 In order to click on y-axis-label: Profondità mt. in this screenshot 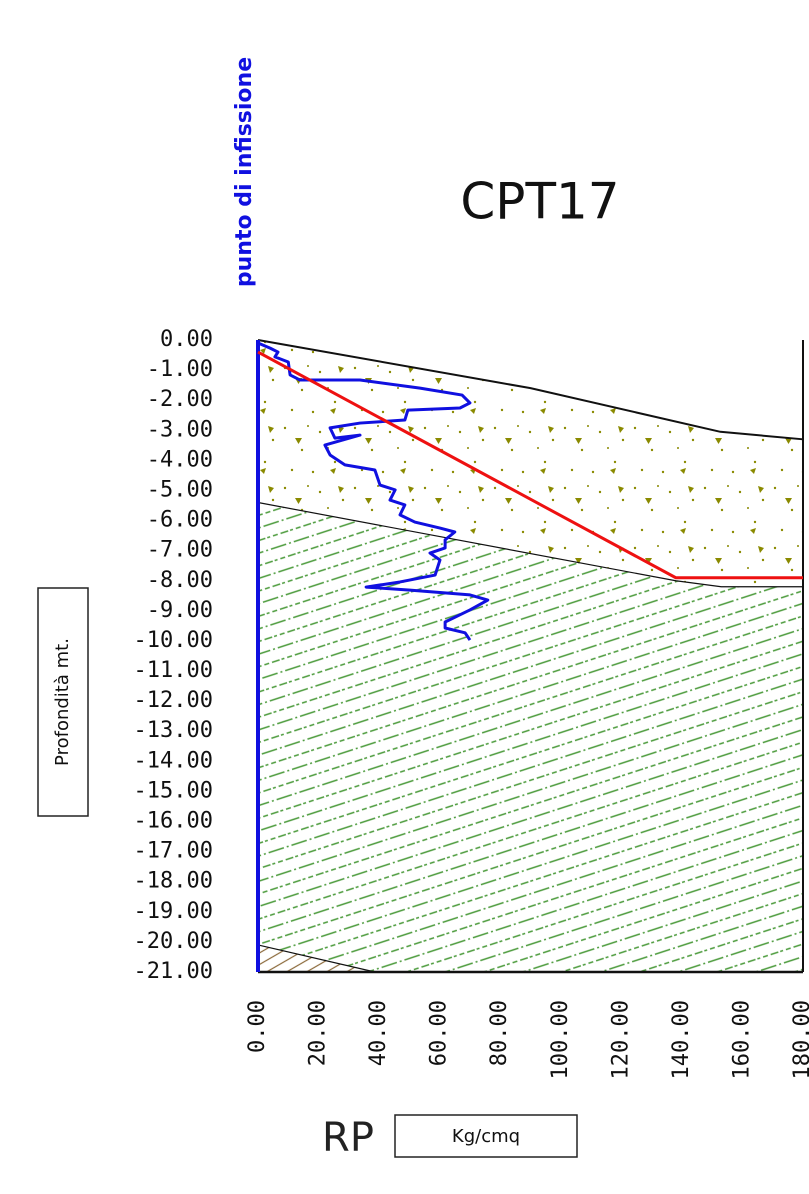, I will do `click(62, 702)`.